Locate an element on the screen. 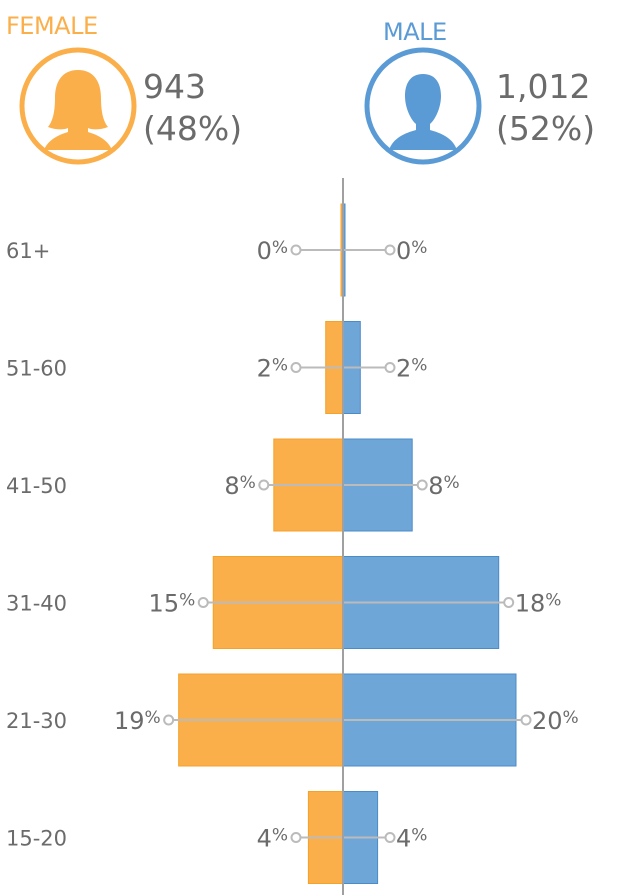 This screenshot has height=895, width=635. male-label: MALE is located at coordinates (415, 32).